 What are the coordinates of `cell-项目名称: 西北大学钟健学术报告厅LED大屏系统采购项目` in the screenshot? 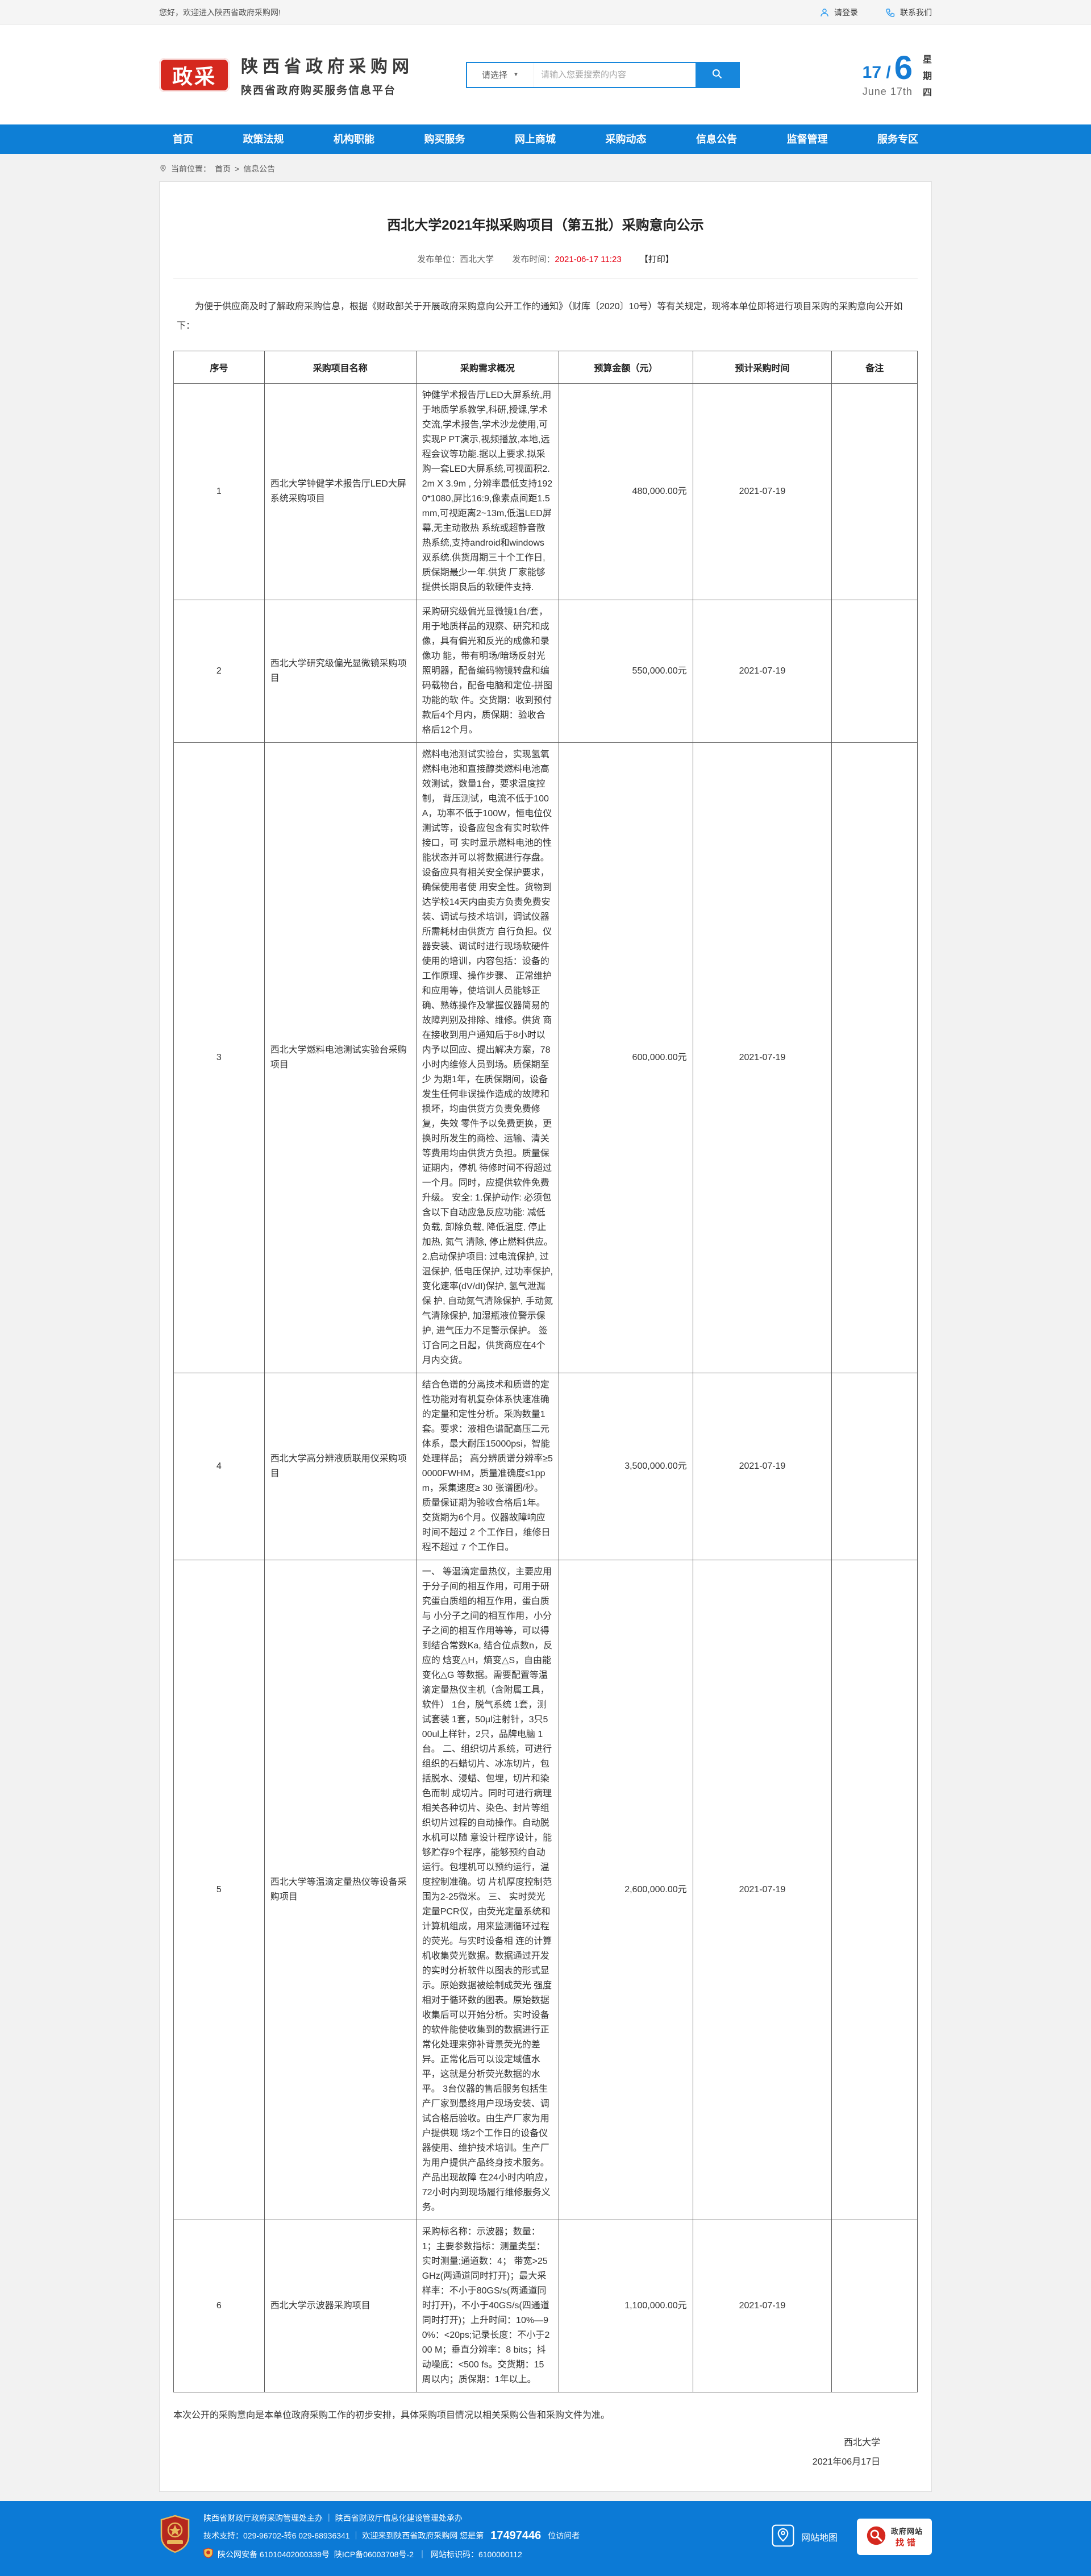 It's located at (340, 491).